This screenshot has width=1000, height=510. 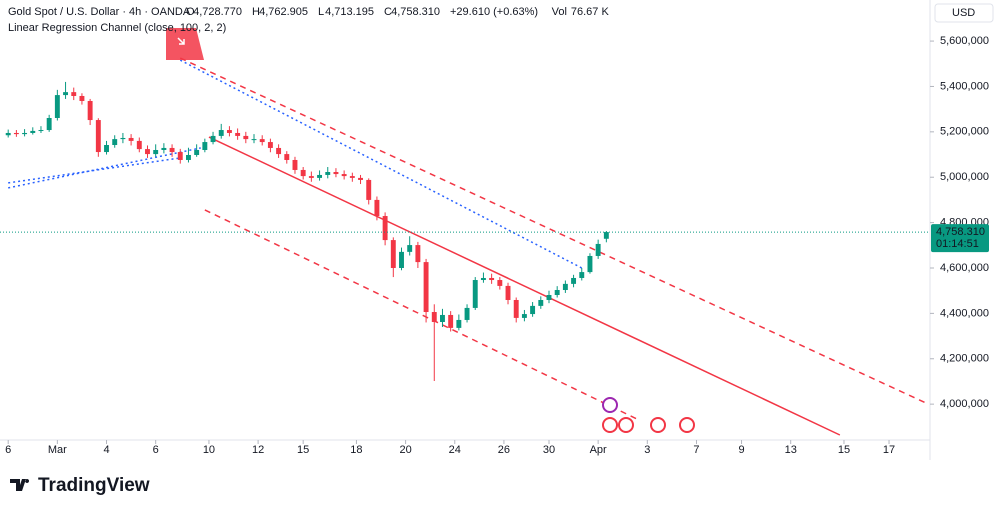 I want to click on currency-box, so click(x=964, y=13).